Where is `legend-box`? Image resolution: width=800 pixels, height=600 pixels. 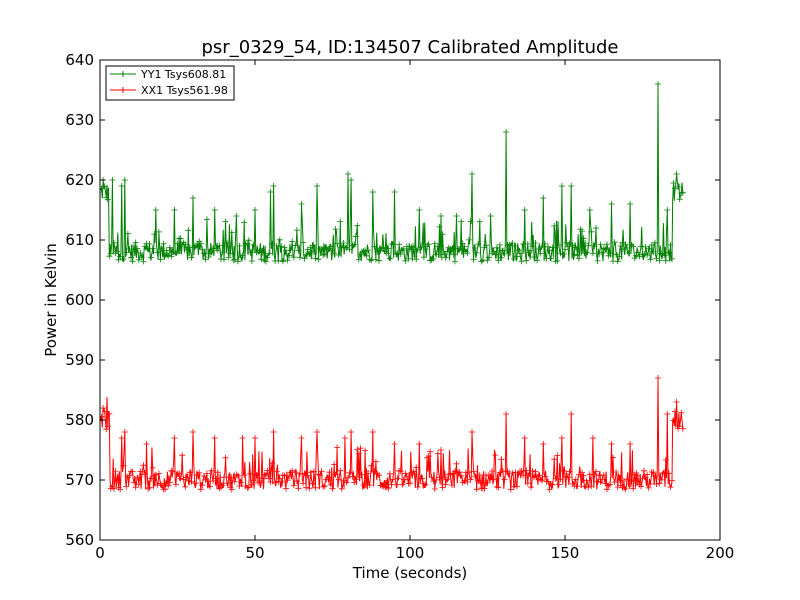
legend-box is located at coordinates (170, 83).